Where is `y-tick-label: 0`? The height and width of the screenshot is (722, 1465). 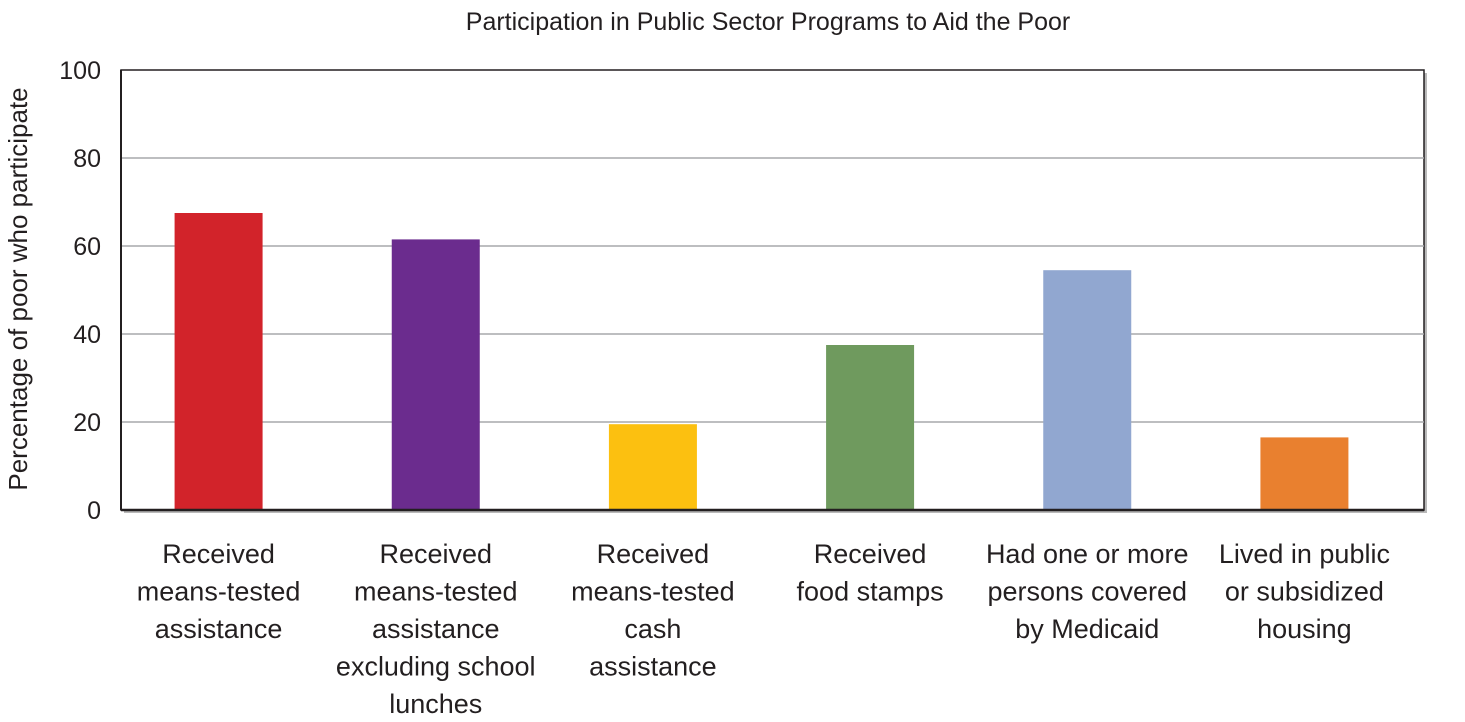 y-tick-label: 0 is located at coordinates (94, 511).